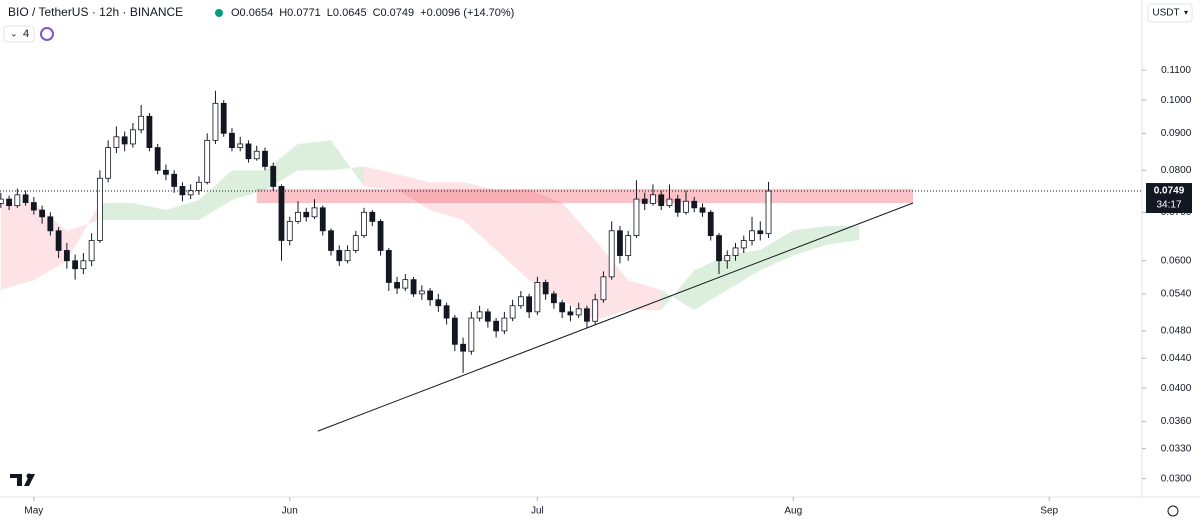 The image size is (1200, 530). What do you see at coordinates (1173, 511) in the screenshot?
I see `settings-icon` at bounding box center [1173, 511].